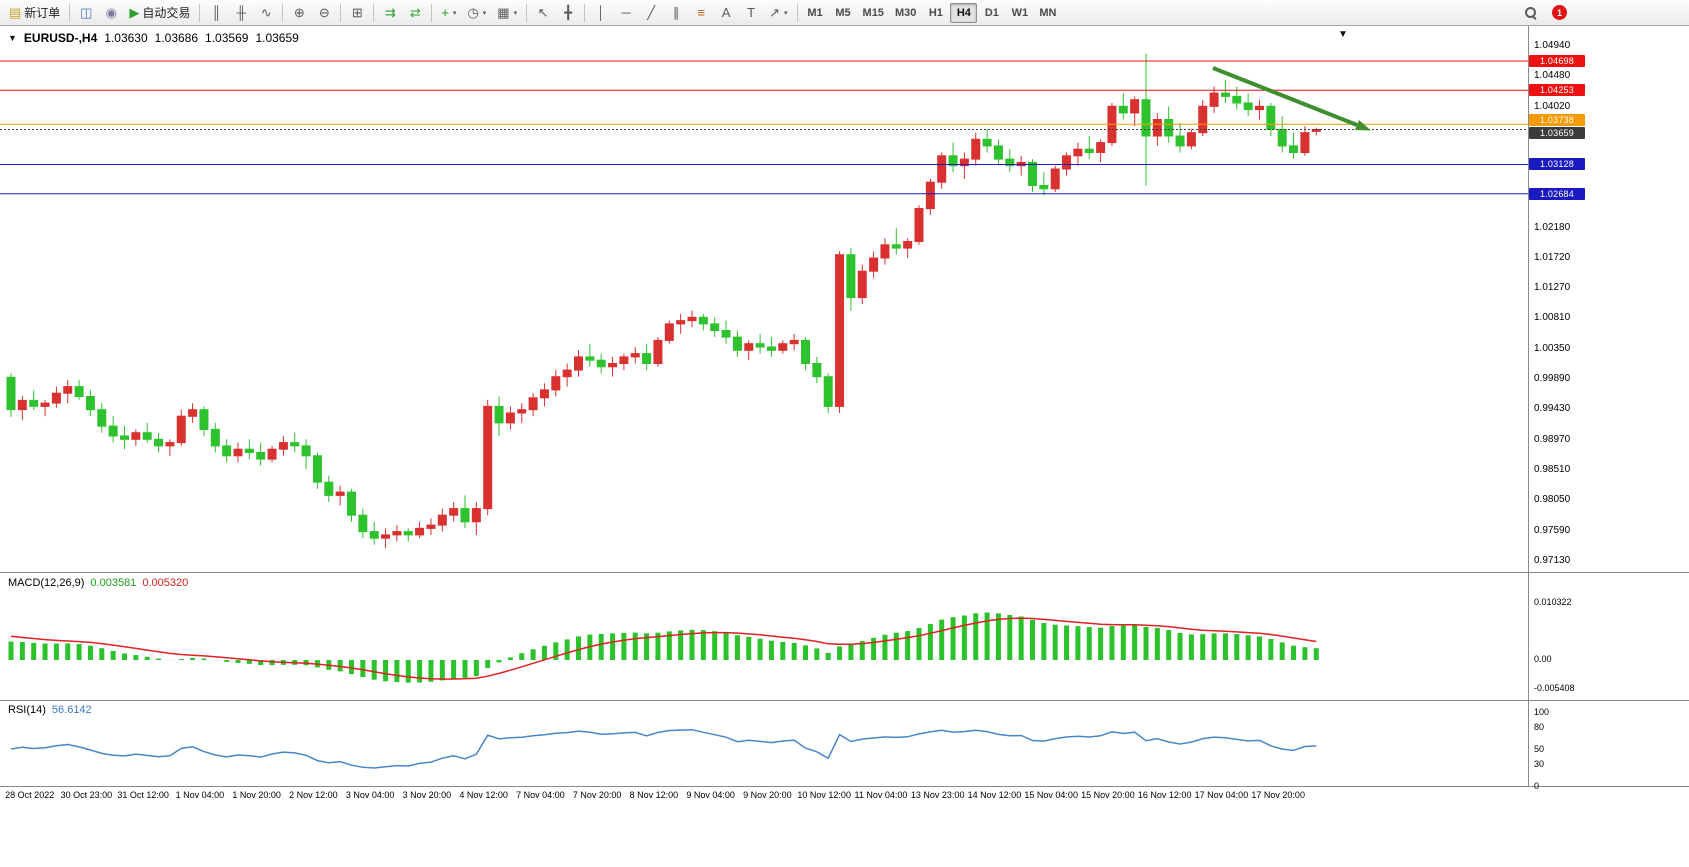 This screenshot has width=1689, height=867. Describe the element at coordinates (473, 12) in the screenshot. I see `periods-icon: ◷` at that location.